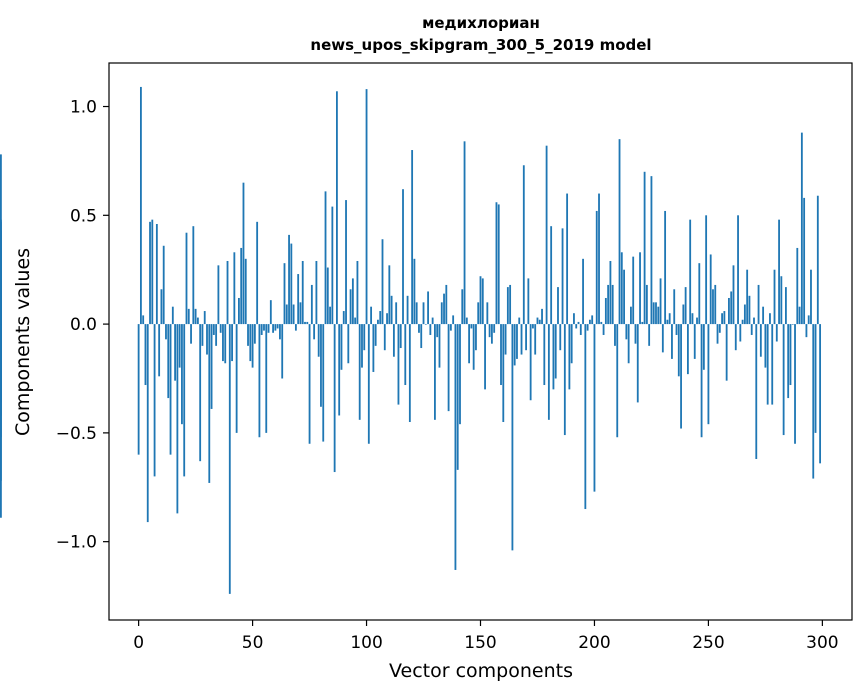 Image resolution: width=867 pixels, height=696 pixels. Describe the element at coordinates (480, 643) in the screenshot. I see `x-tick-label: 150` at that location.